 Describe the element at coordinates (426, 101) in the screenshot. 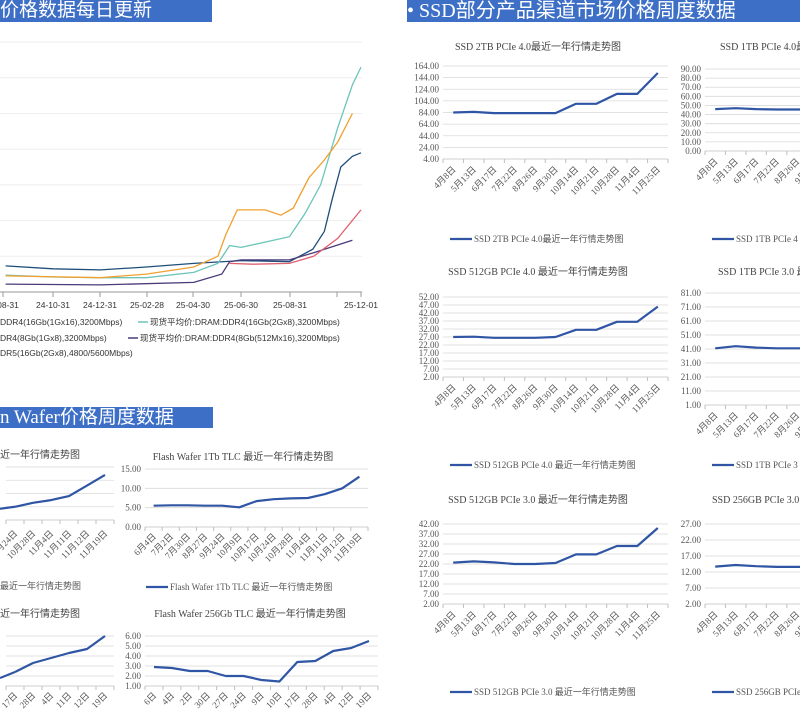

I see `y-tick-label: 104.00` at that location.